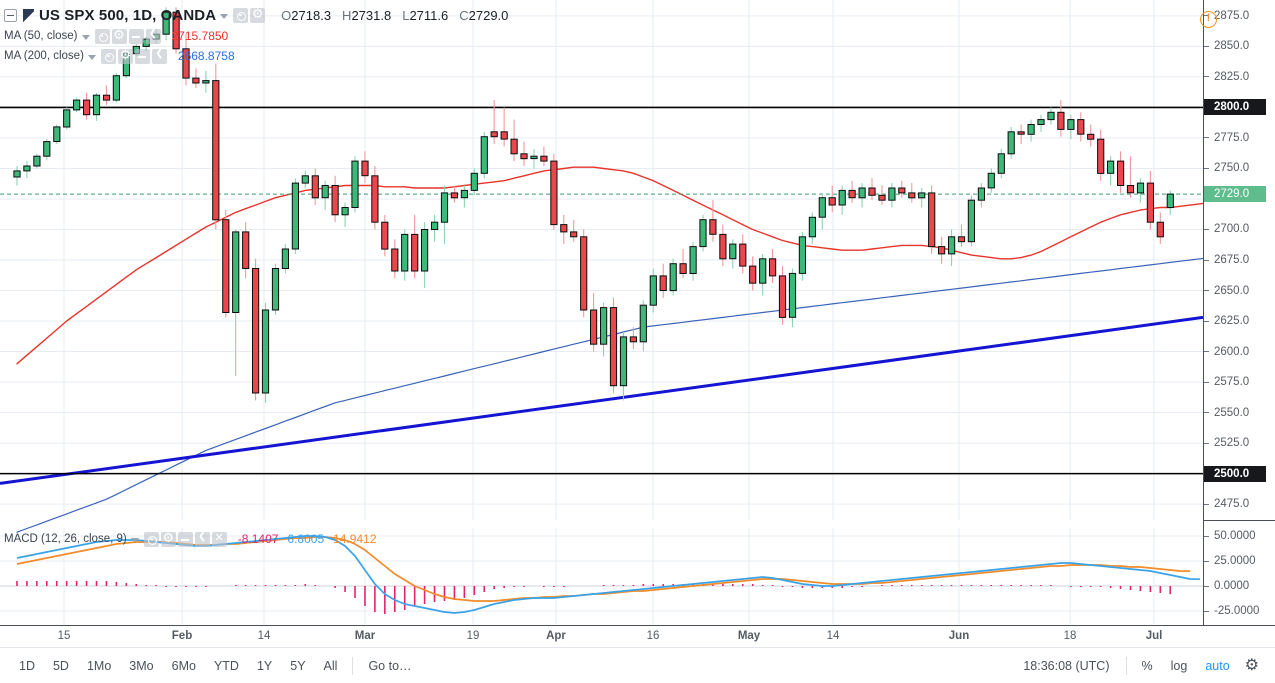 This screenshot has height=683, width=1275. I want to click on ohlc-high-value: 2731.8, so click(371, 15).